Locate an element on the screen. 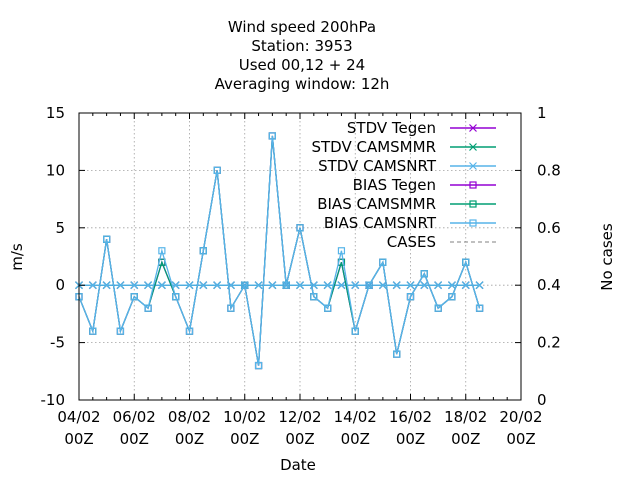  title-line: Averaging window: 12h is located at coordinates (302, 84).